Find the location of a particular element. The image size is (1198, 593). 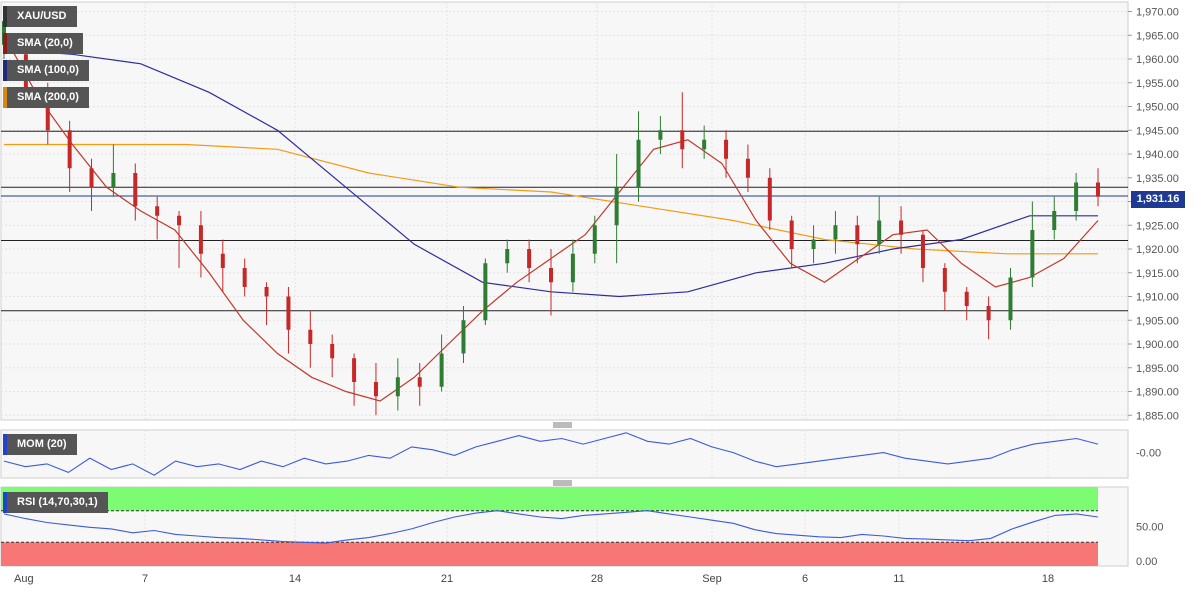

legend-rsi: RSI (14,70,30,1) is located at coordinates (55, 502).